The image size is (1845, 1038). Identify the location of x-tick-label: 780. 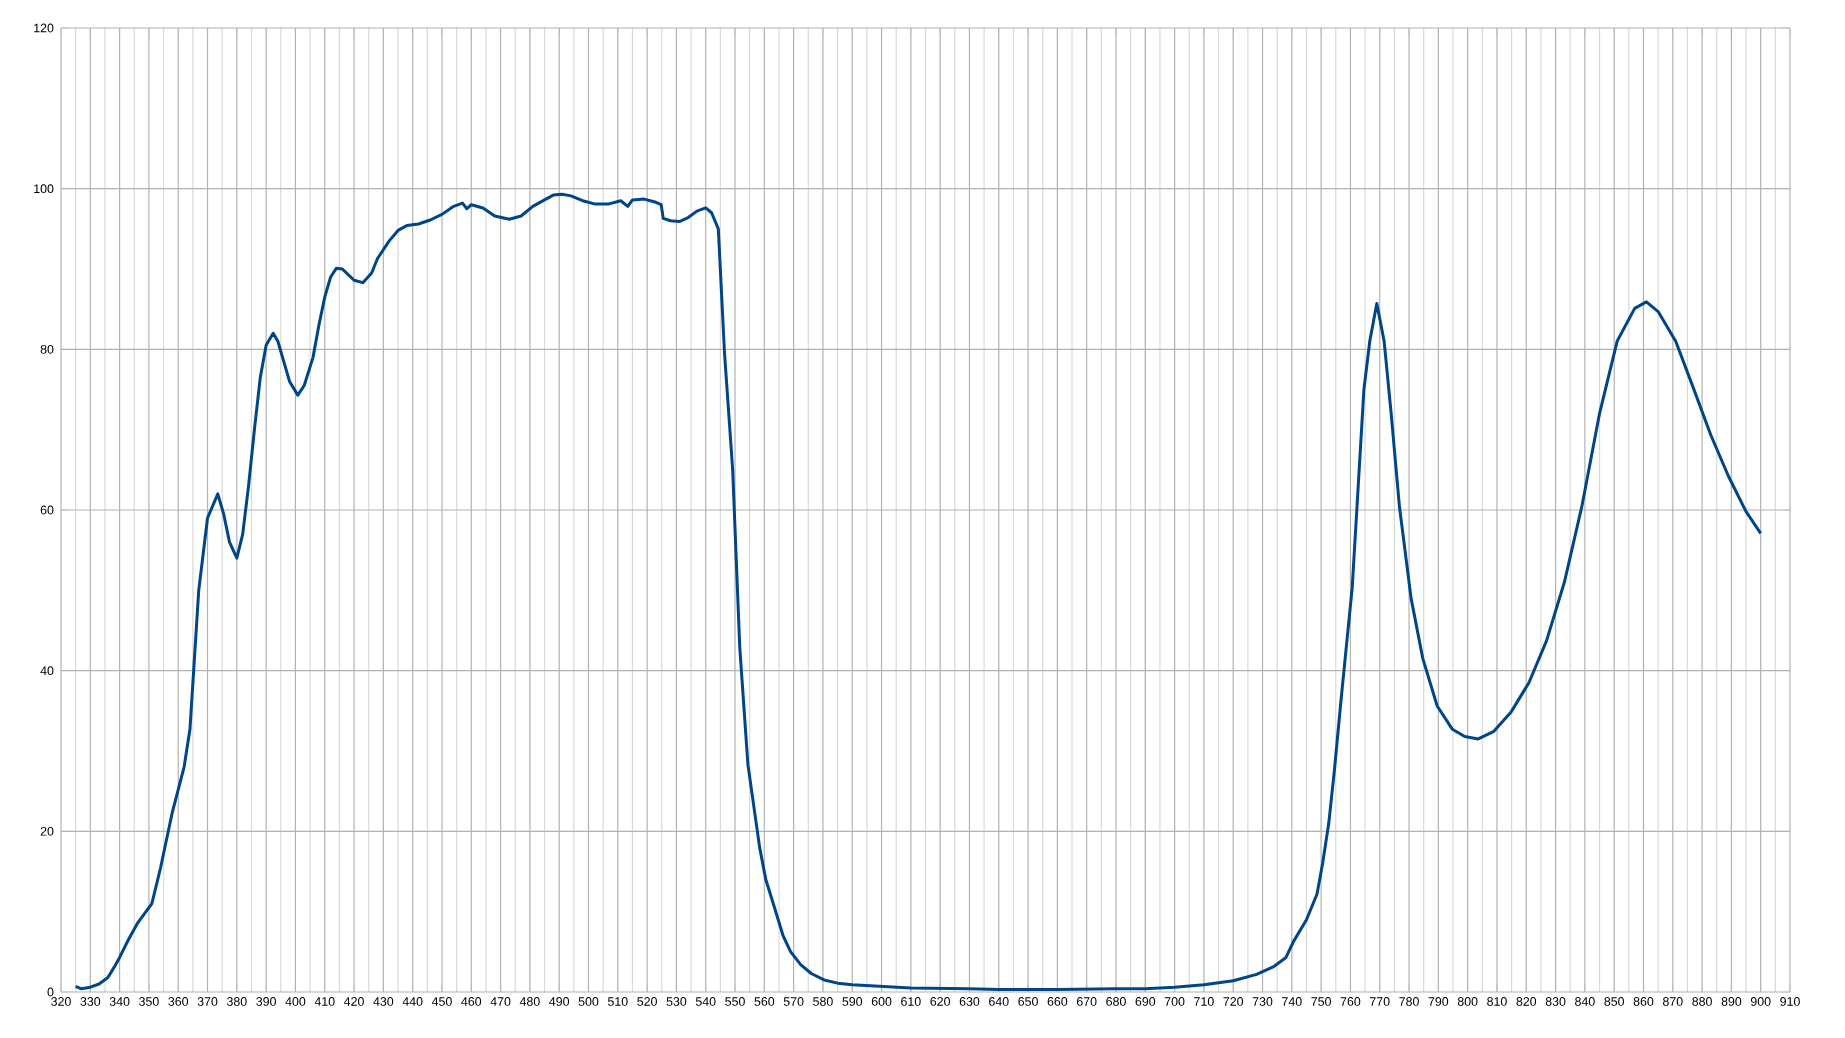
(1409, 1001).